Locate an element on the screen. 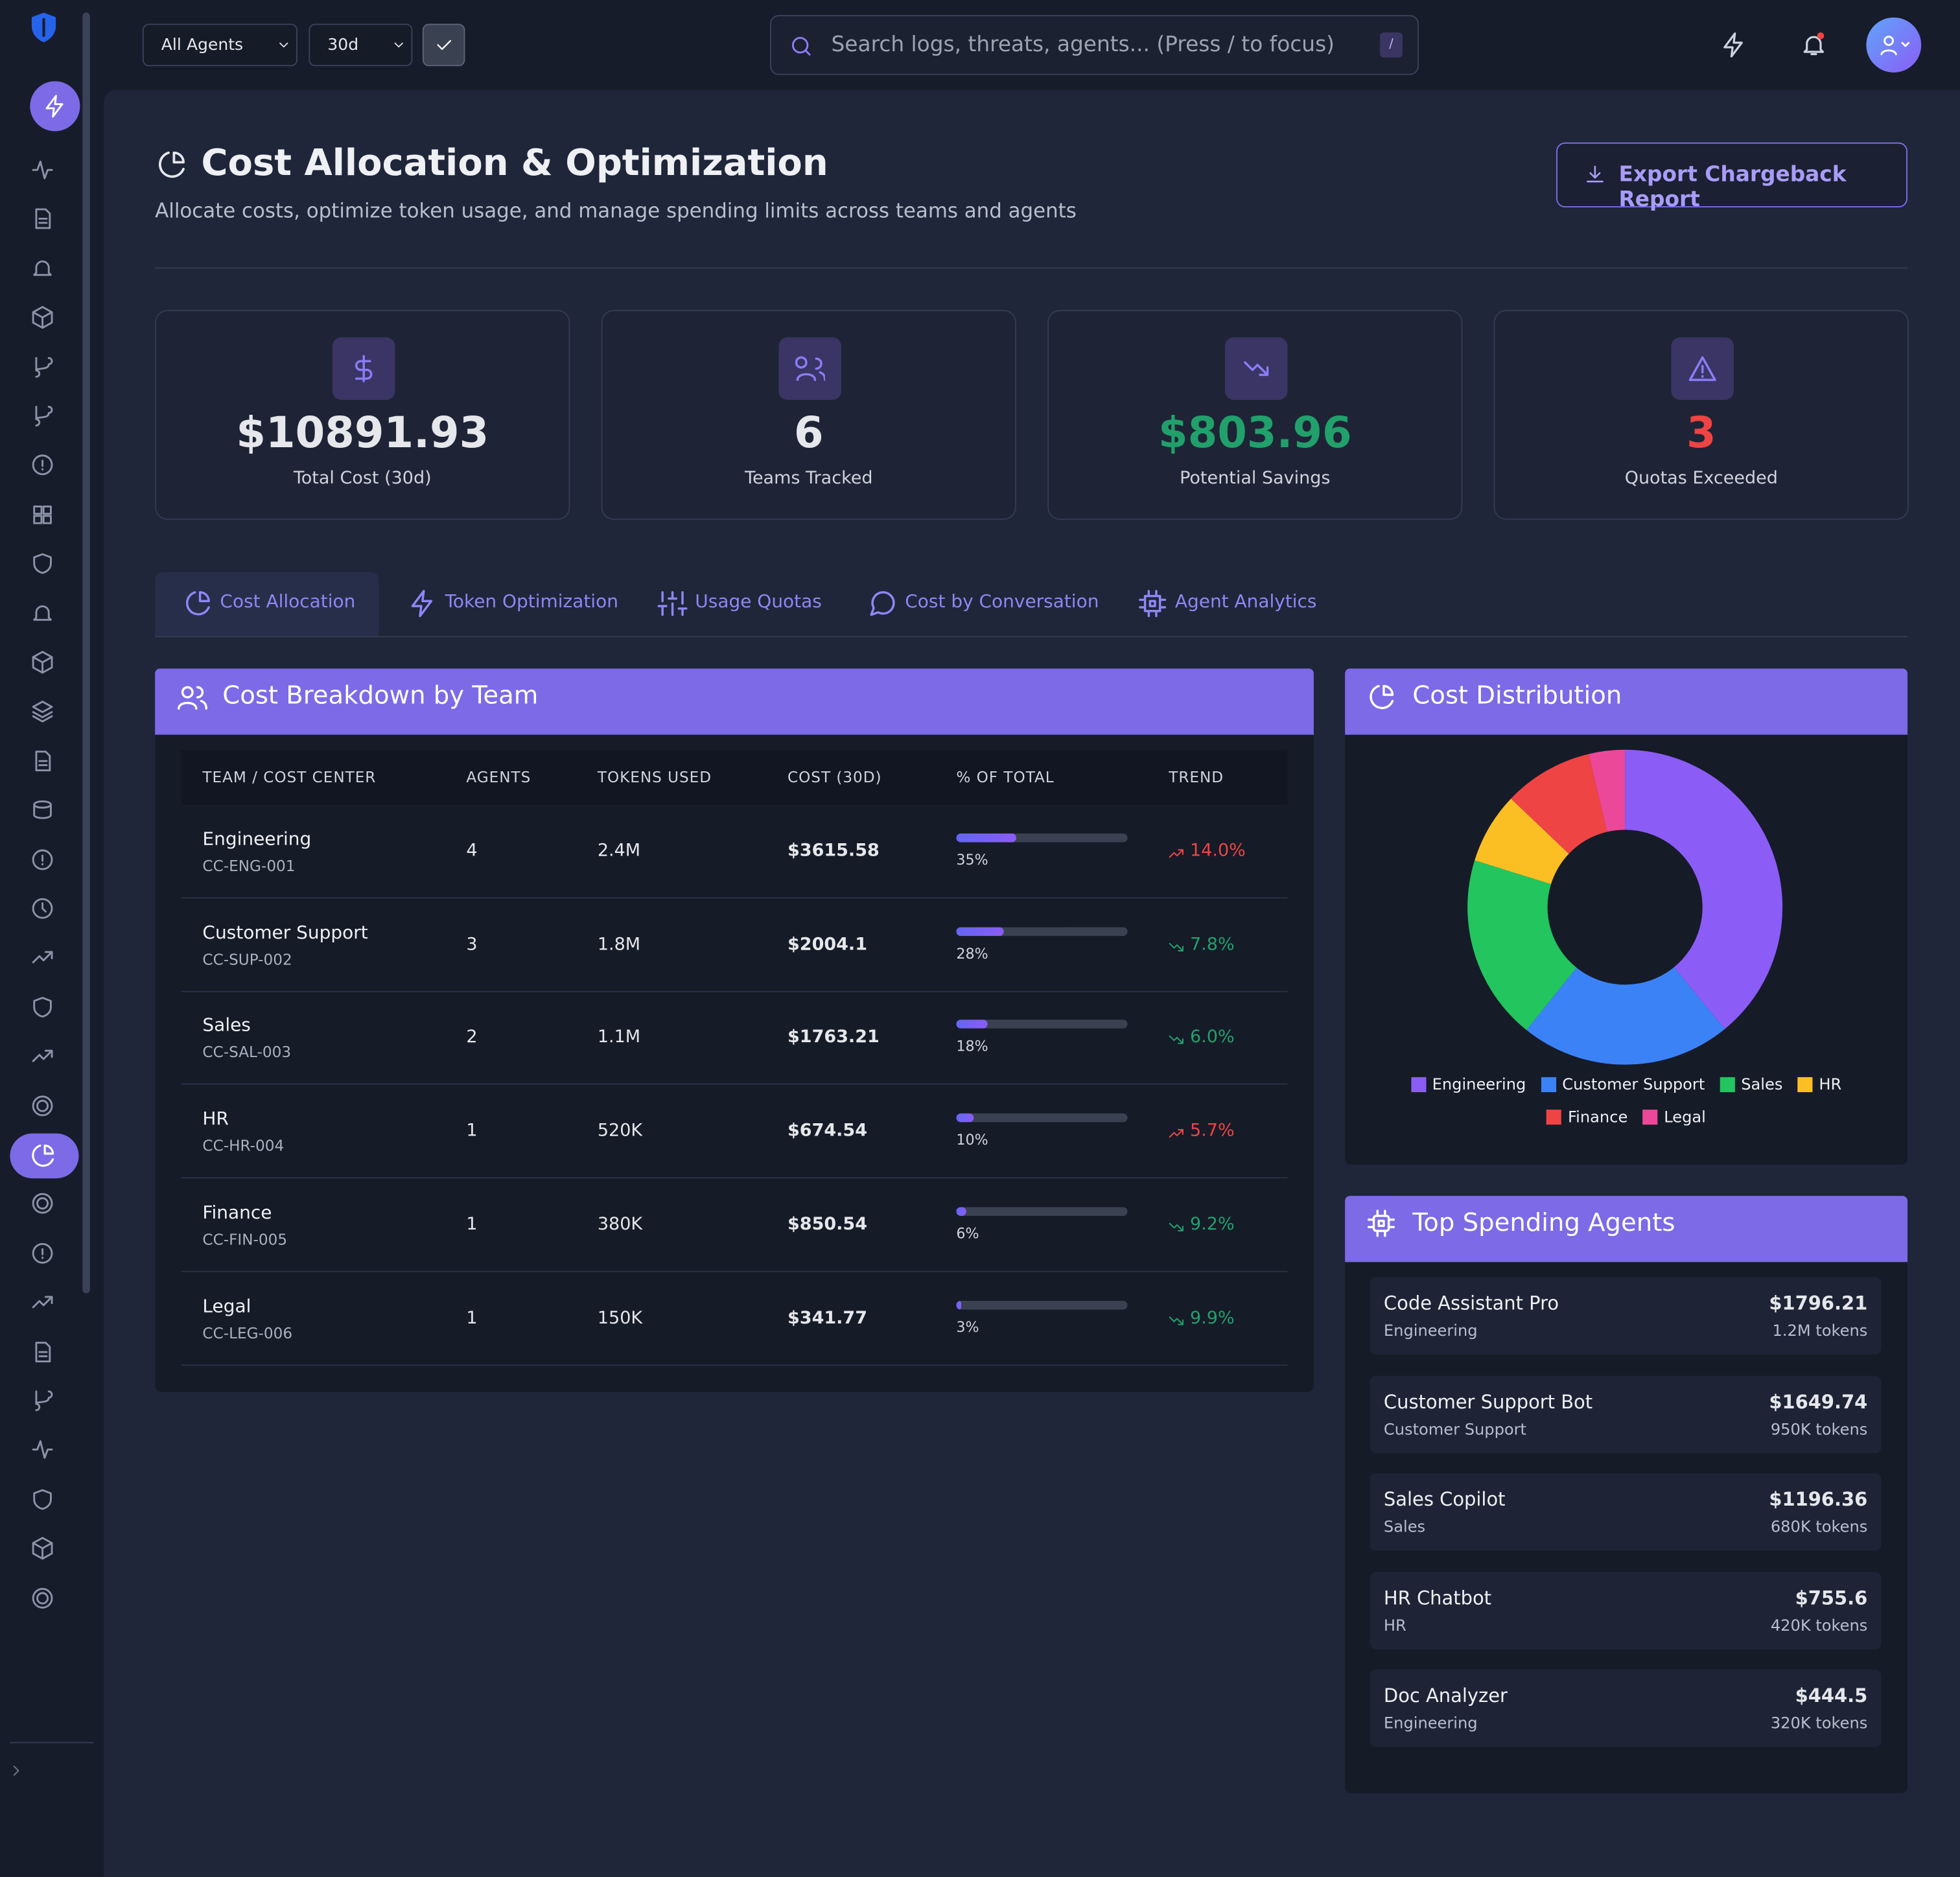 Image resolution: width=1960 pixels, height=1877 pixels. agent-name: Doc Analyzer is located at coordinates (1446, 1695).